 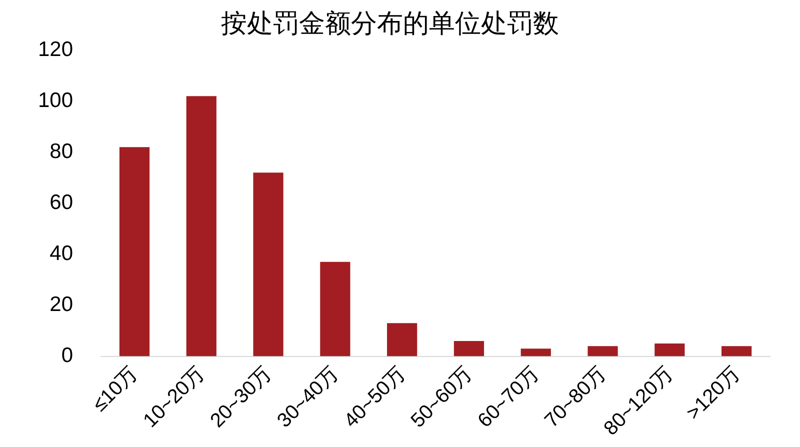 I want to click on y-tick-label: 60, so click(x=62, y=202).